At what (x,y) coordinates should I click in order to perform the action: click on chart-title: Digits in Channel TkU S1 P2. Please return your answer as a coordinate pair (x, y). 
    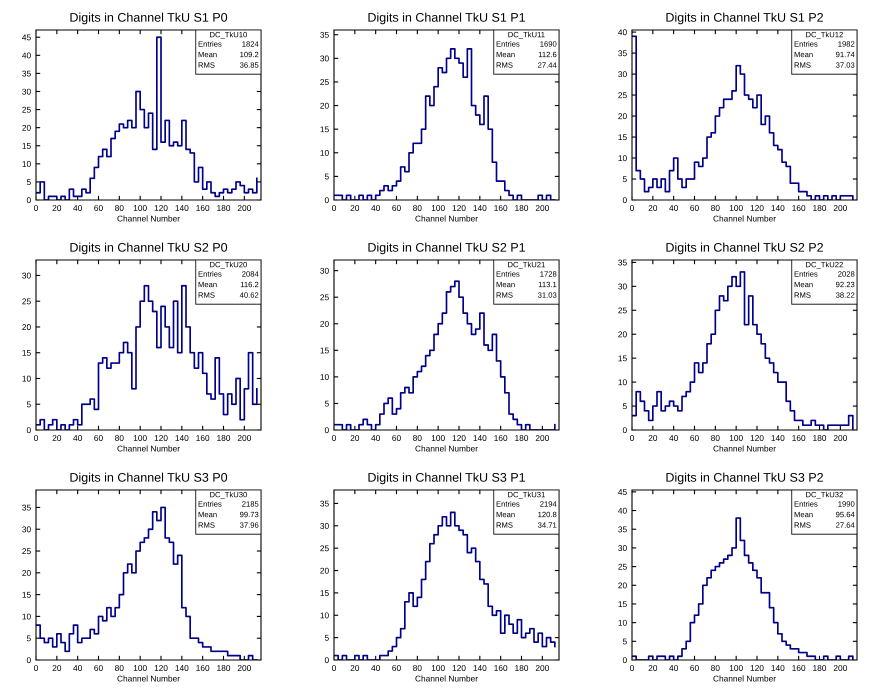
    Looking at the image, I should click on (744, 18).